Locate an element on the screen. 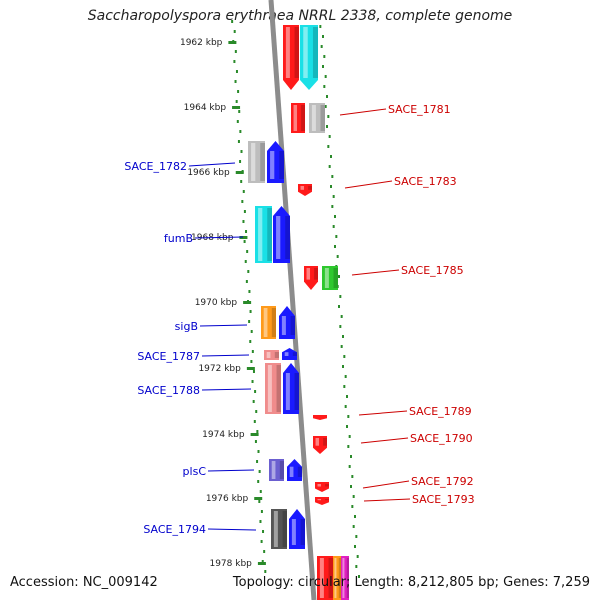 Image resolution: width=600 pixels, height=600 pixels. gene-label: SACE_1790 is located at coordinates (441, 438).